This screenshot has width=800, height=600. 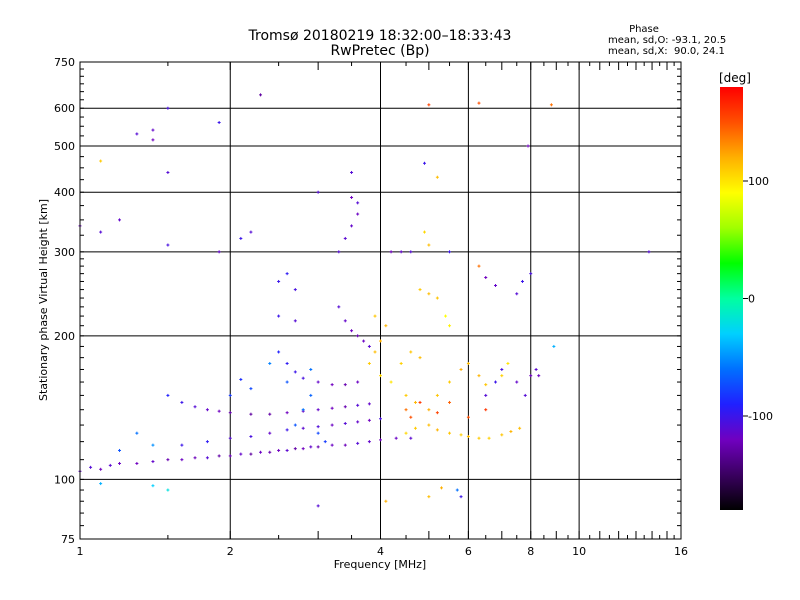 What do you see at coordinates (644, 29) in the screenshot?
I see `phase-info-header: Phase` at bounding box center [644, 29].